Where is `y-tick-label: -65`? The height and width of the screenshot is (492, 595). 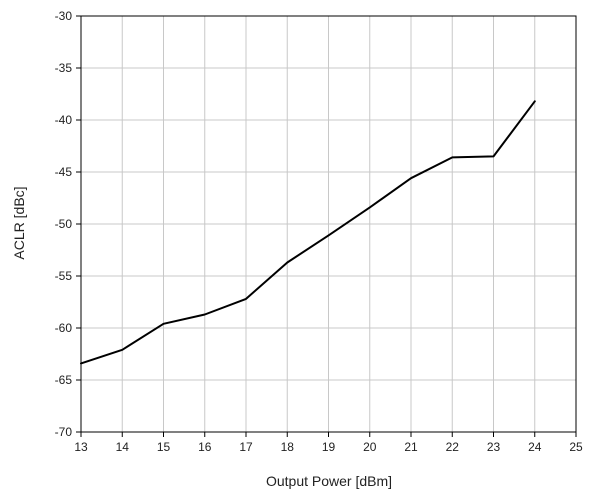 y-tick-label: -65 is located at coordinates (64, 380).